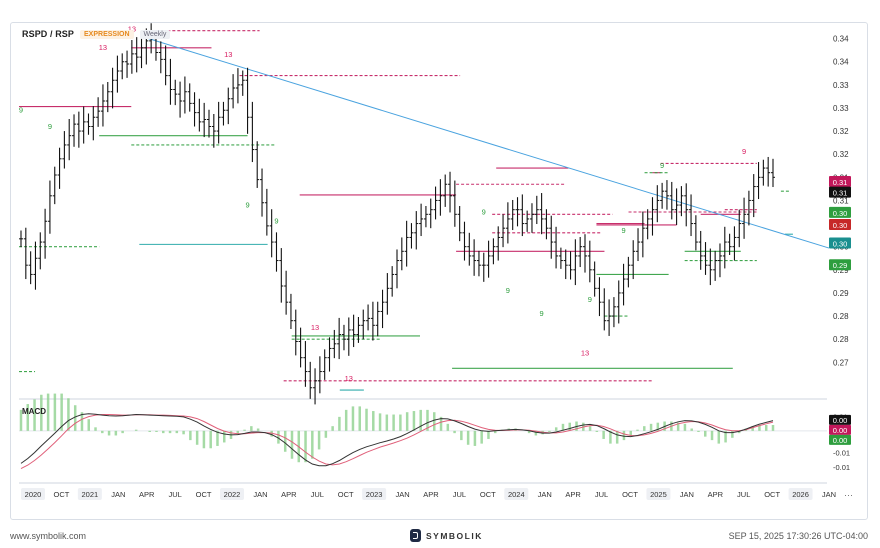 Image resolution: width=880 pixels, height=548 pixels. What do you see at coordinates (841, 362) in the screenshot?
I see `y-tick-label: 0.27` at bounding box center [841, 362].